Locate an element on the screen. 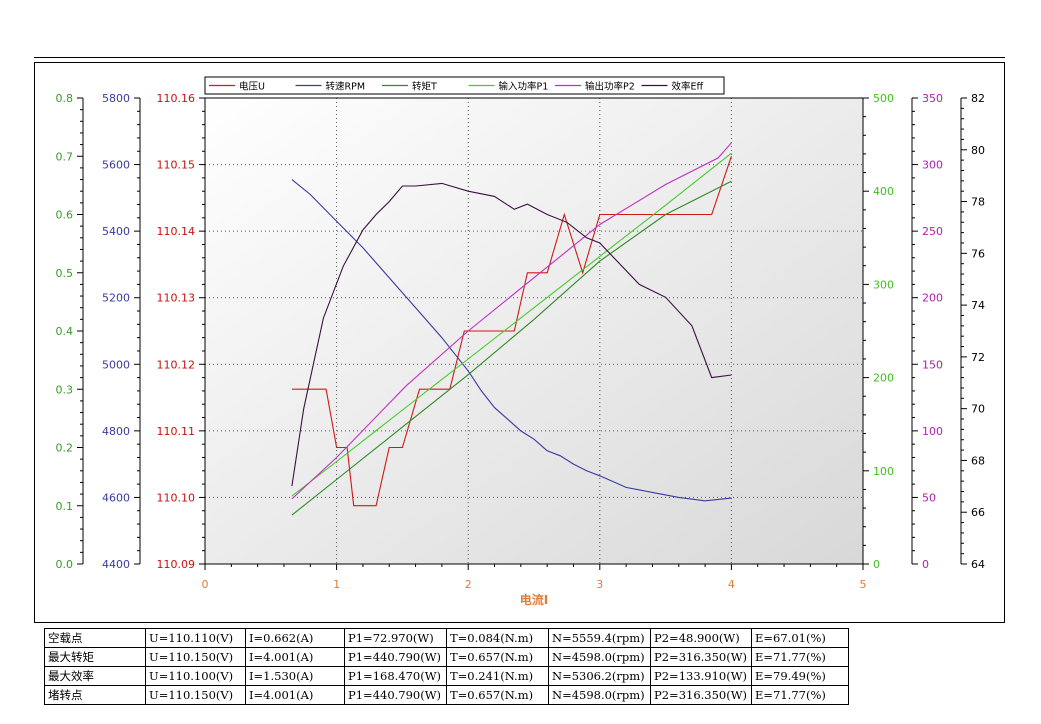  tick-label-rpm: 4400 is located at coordinates (116, 564).